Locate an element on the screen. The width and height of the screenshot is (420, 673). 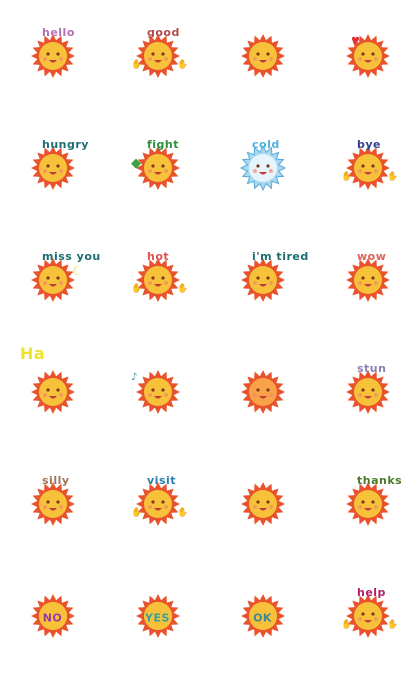
sticker-hello: hello is located at coordinates (52, 56).